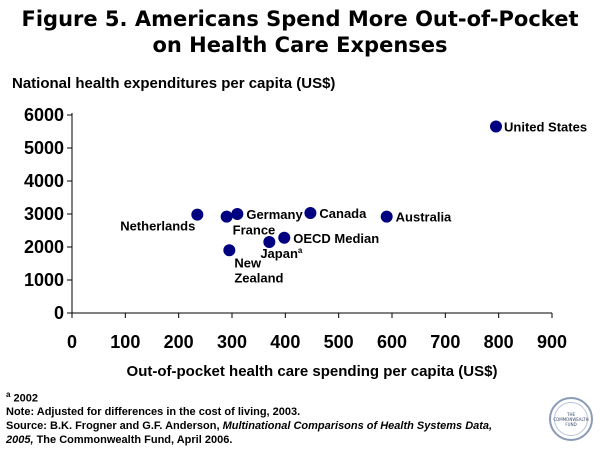 This screenshot has height=450, width=600. What do you see at coordinates (237, 214) in the screenshot?
I see `point-germany` at bounding box center [237, 214].